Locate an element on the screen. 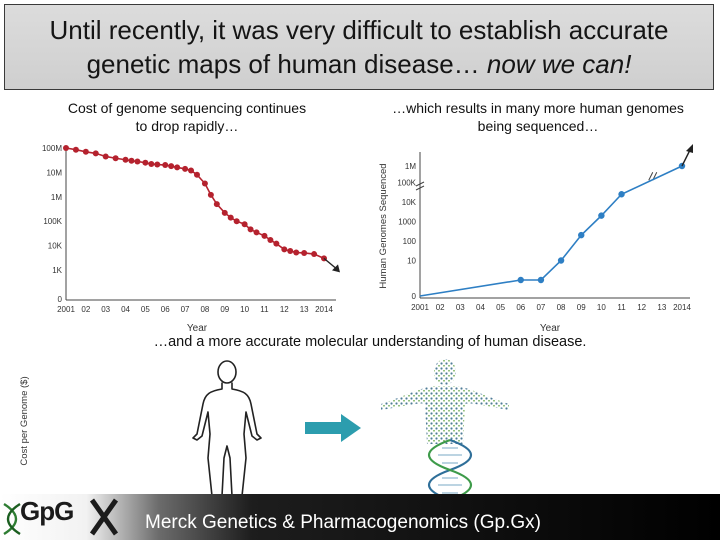 This screenshot has height=540, width=720. cost-trend-arrow-shaft is located at coordinates (330, 263).